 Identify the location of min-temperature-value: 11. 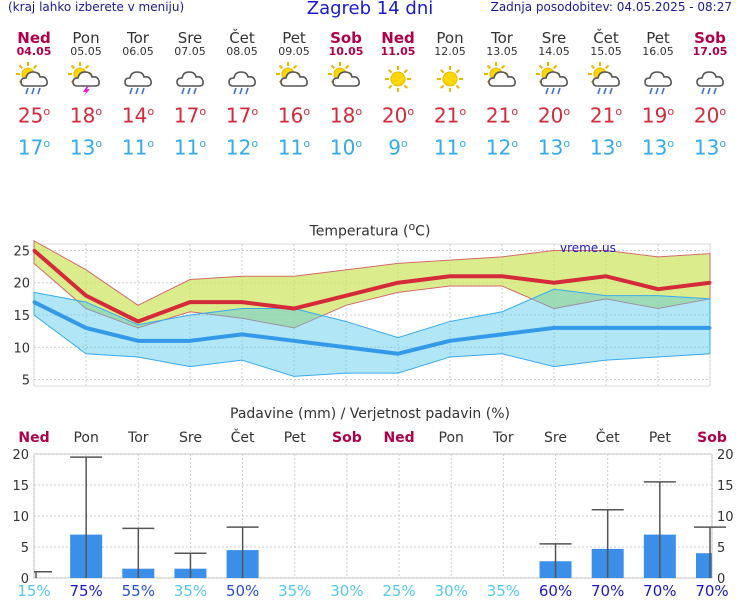
(186, 147).